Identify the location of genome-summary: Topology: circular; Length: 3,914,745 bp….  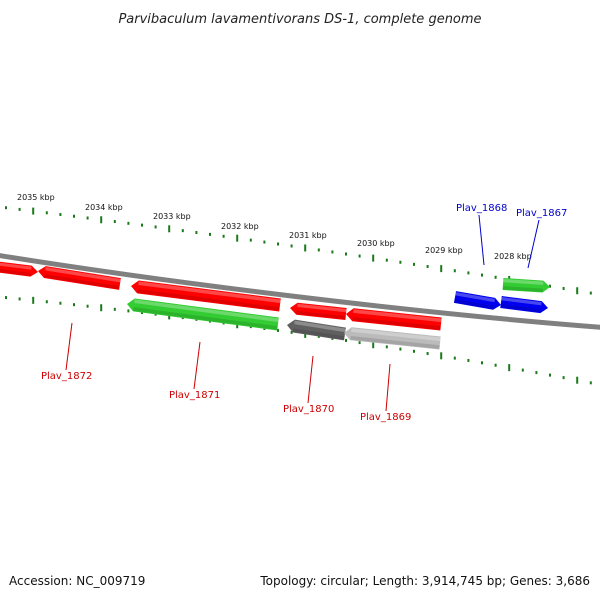
(425, 581).